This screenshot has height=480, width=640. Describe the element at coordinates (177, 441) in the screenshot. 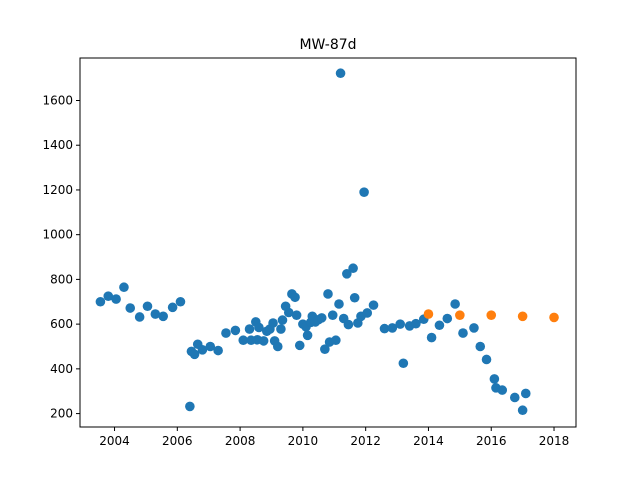

I see `x-tick-label: 2006` at that location.